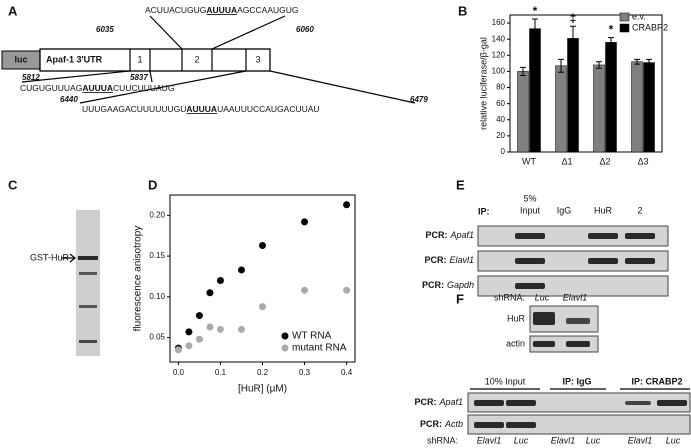  Describe the element at coordinates (586, 83) in the screenshot. I see `plot-frame` at that location.